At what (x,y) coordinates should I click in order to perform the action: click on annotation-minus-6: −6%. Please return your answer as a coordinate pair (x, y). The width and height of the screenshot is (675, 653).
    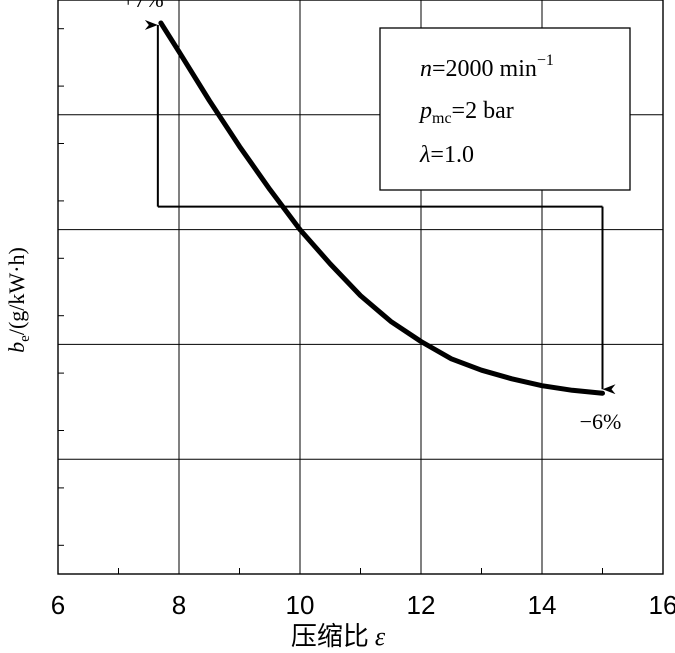
    Looking at the image, I should click on (601, 421).